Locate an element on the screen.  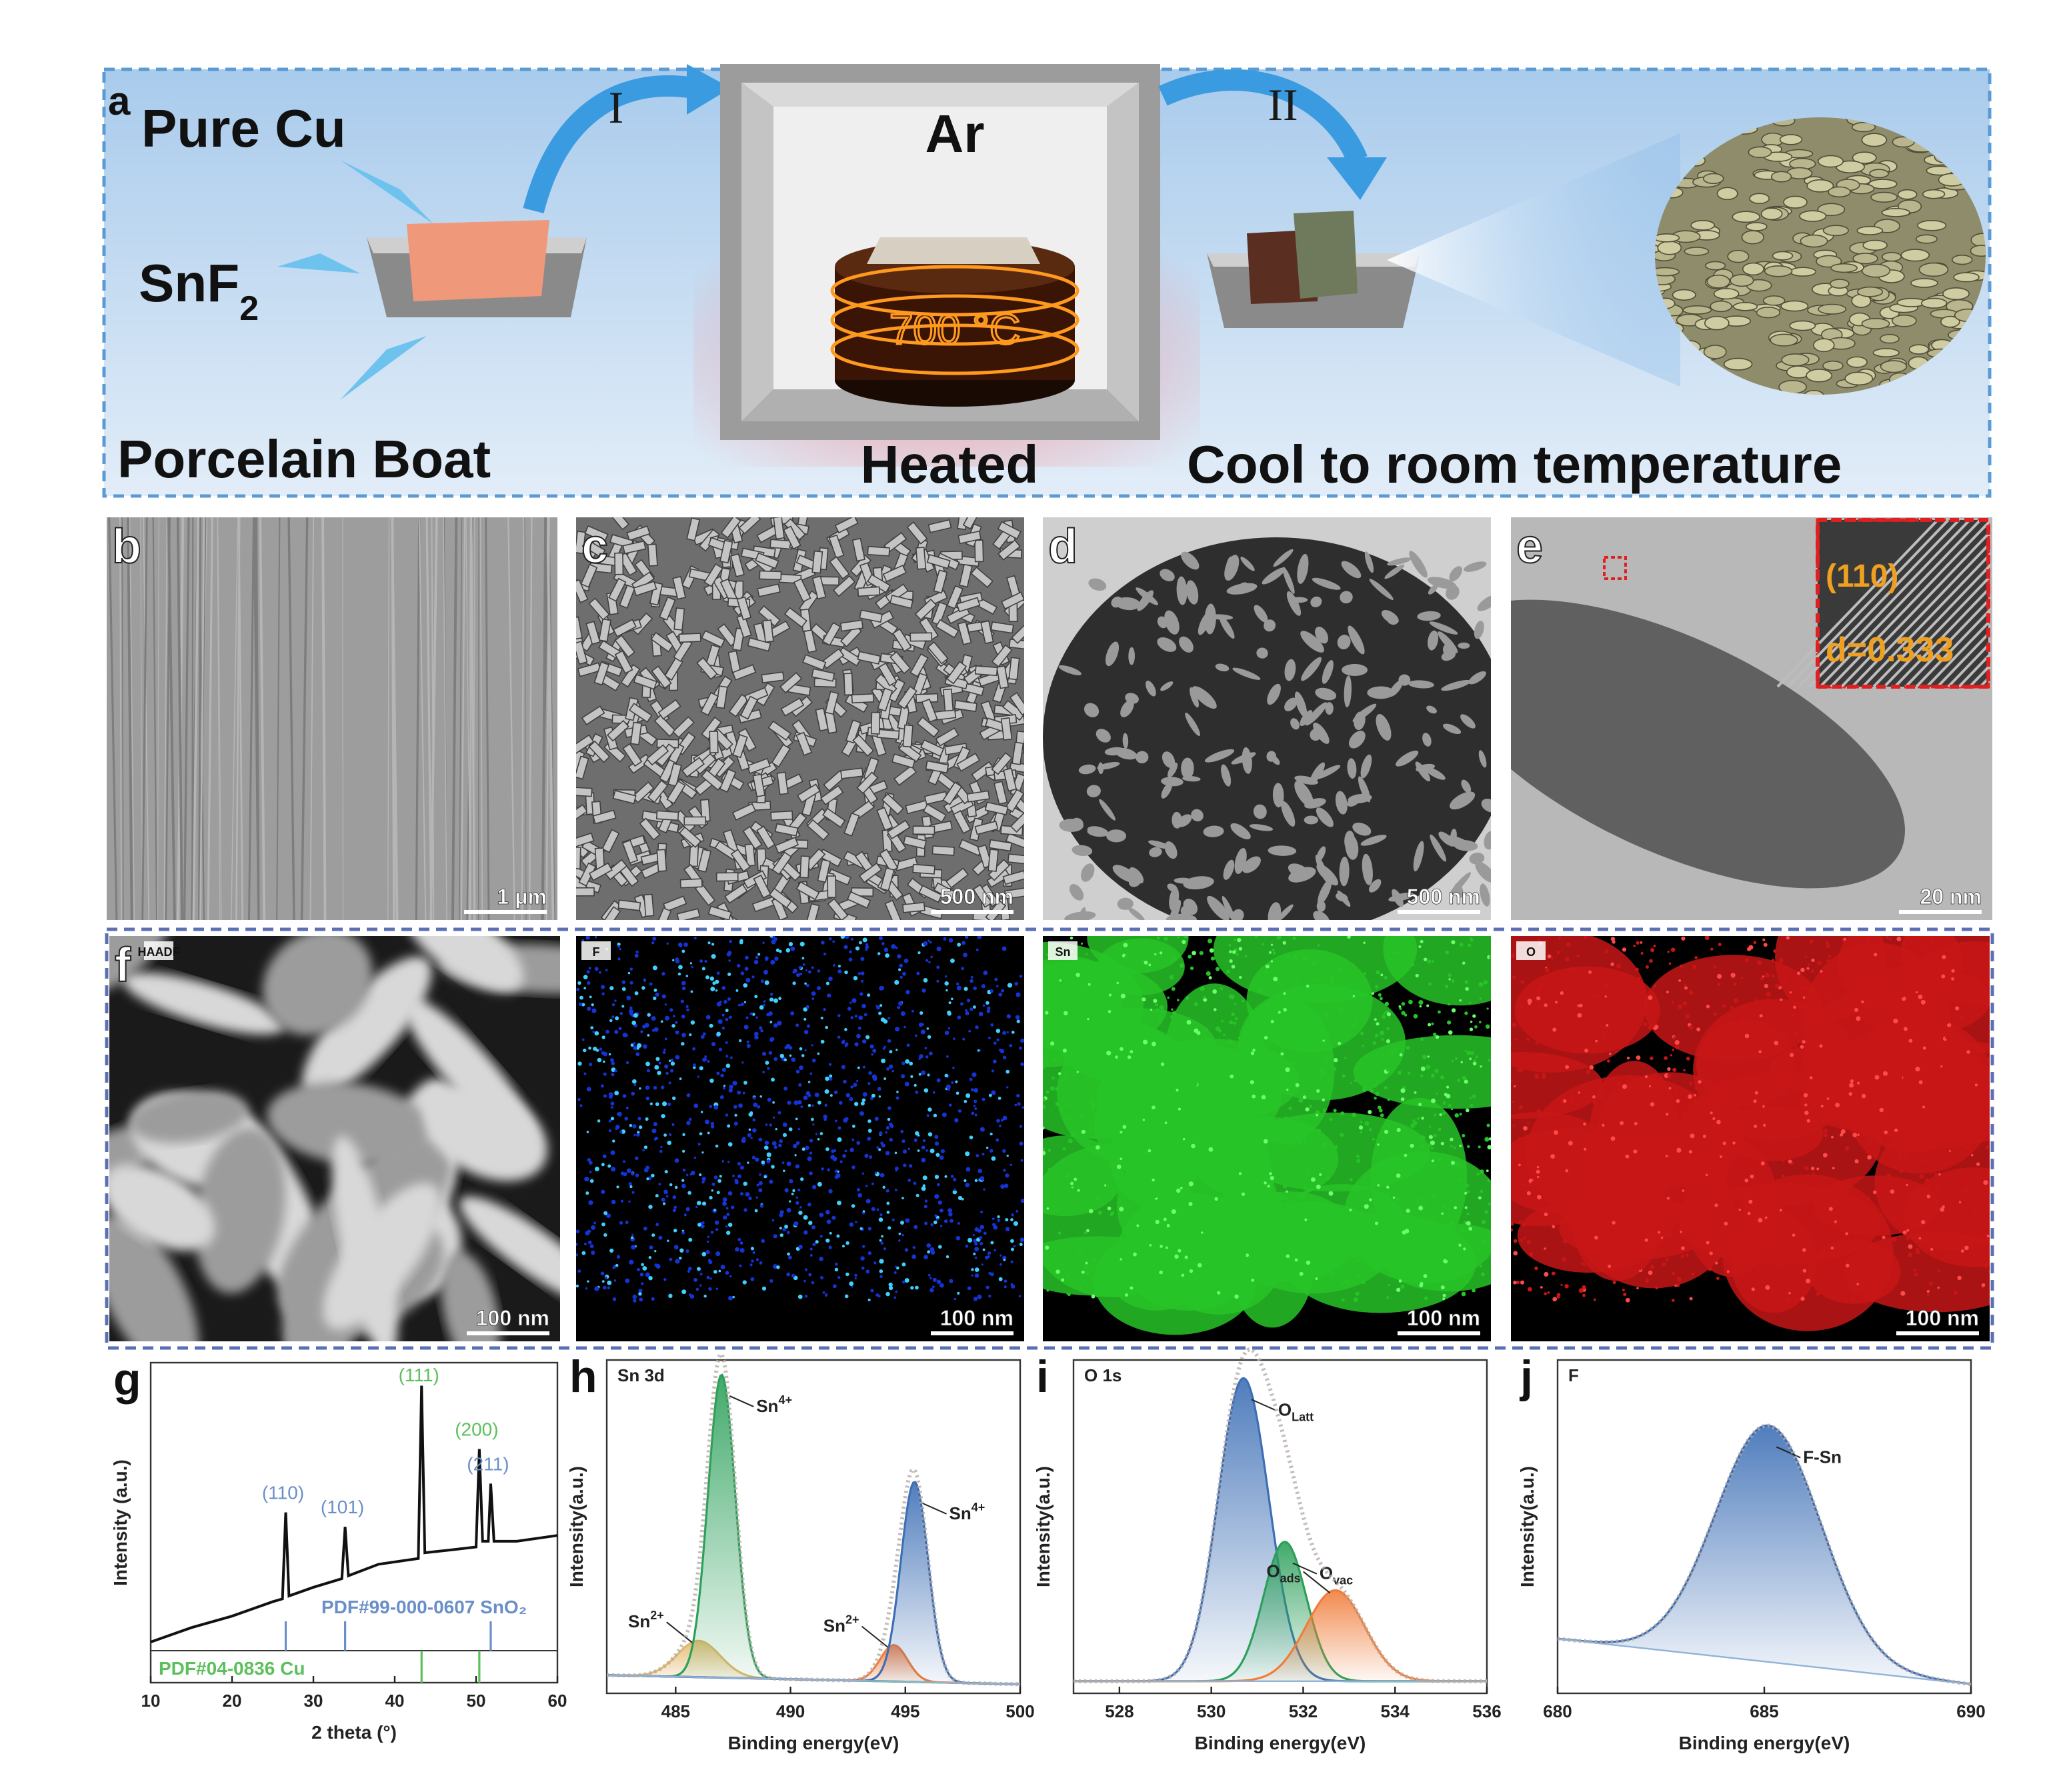
signal-region is located at coordinates (1265, 1159).